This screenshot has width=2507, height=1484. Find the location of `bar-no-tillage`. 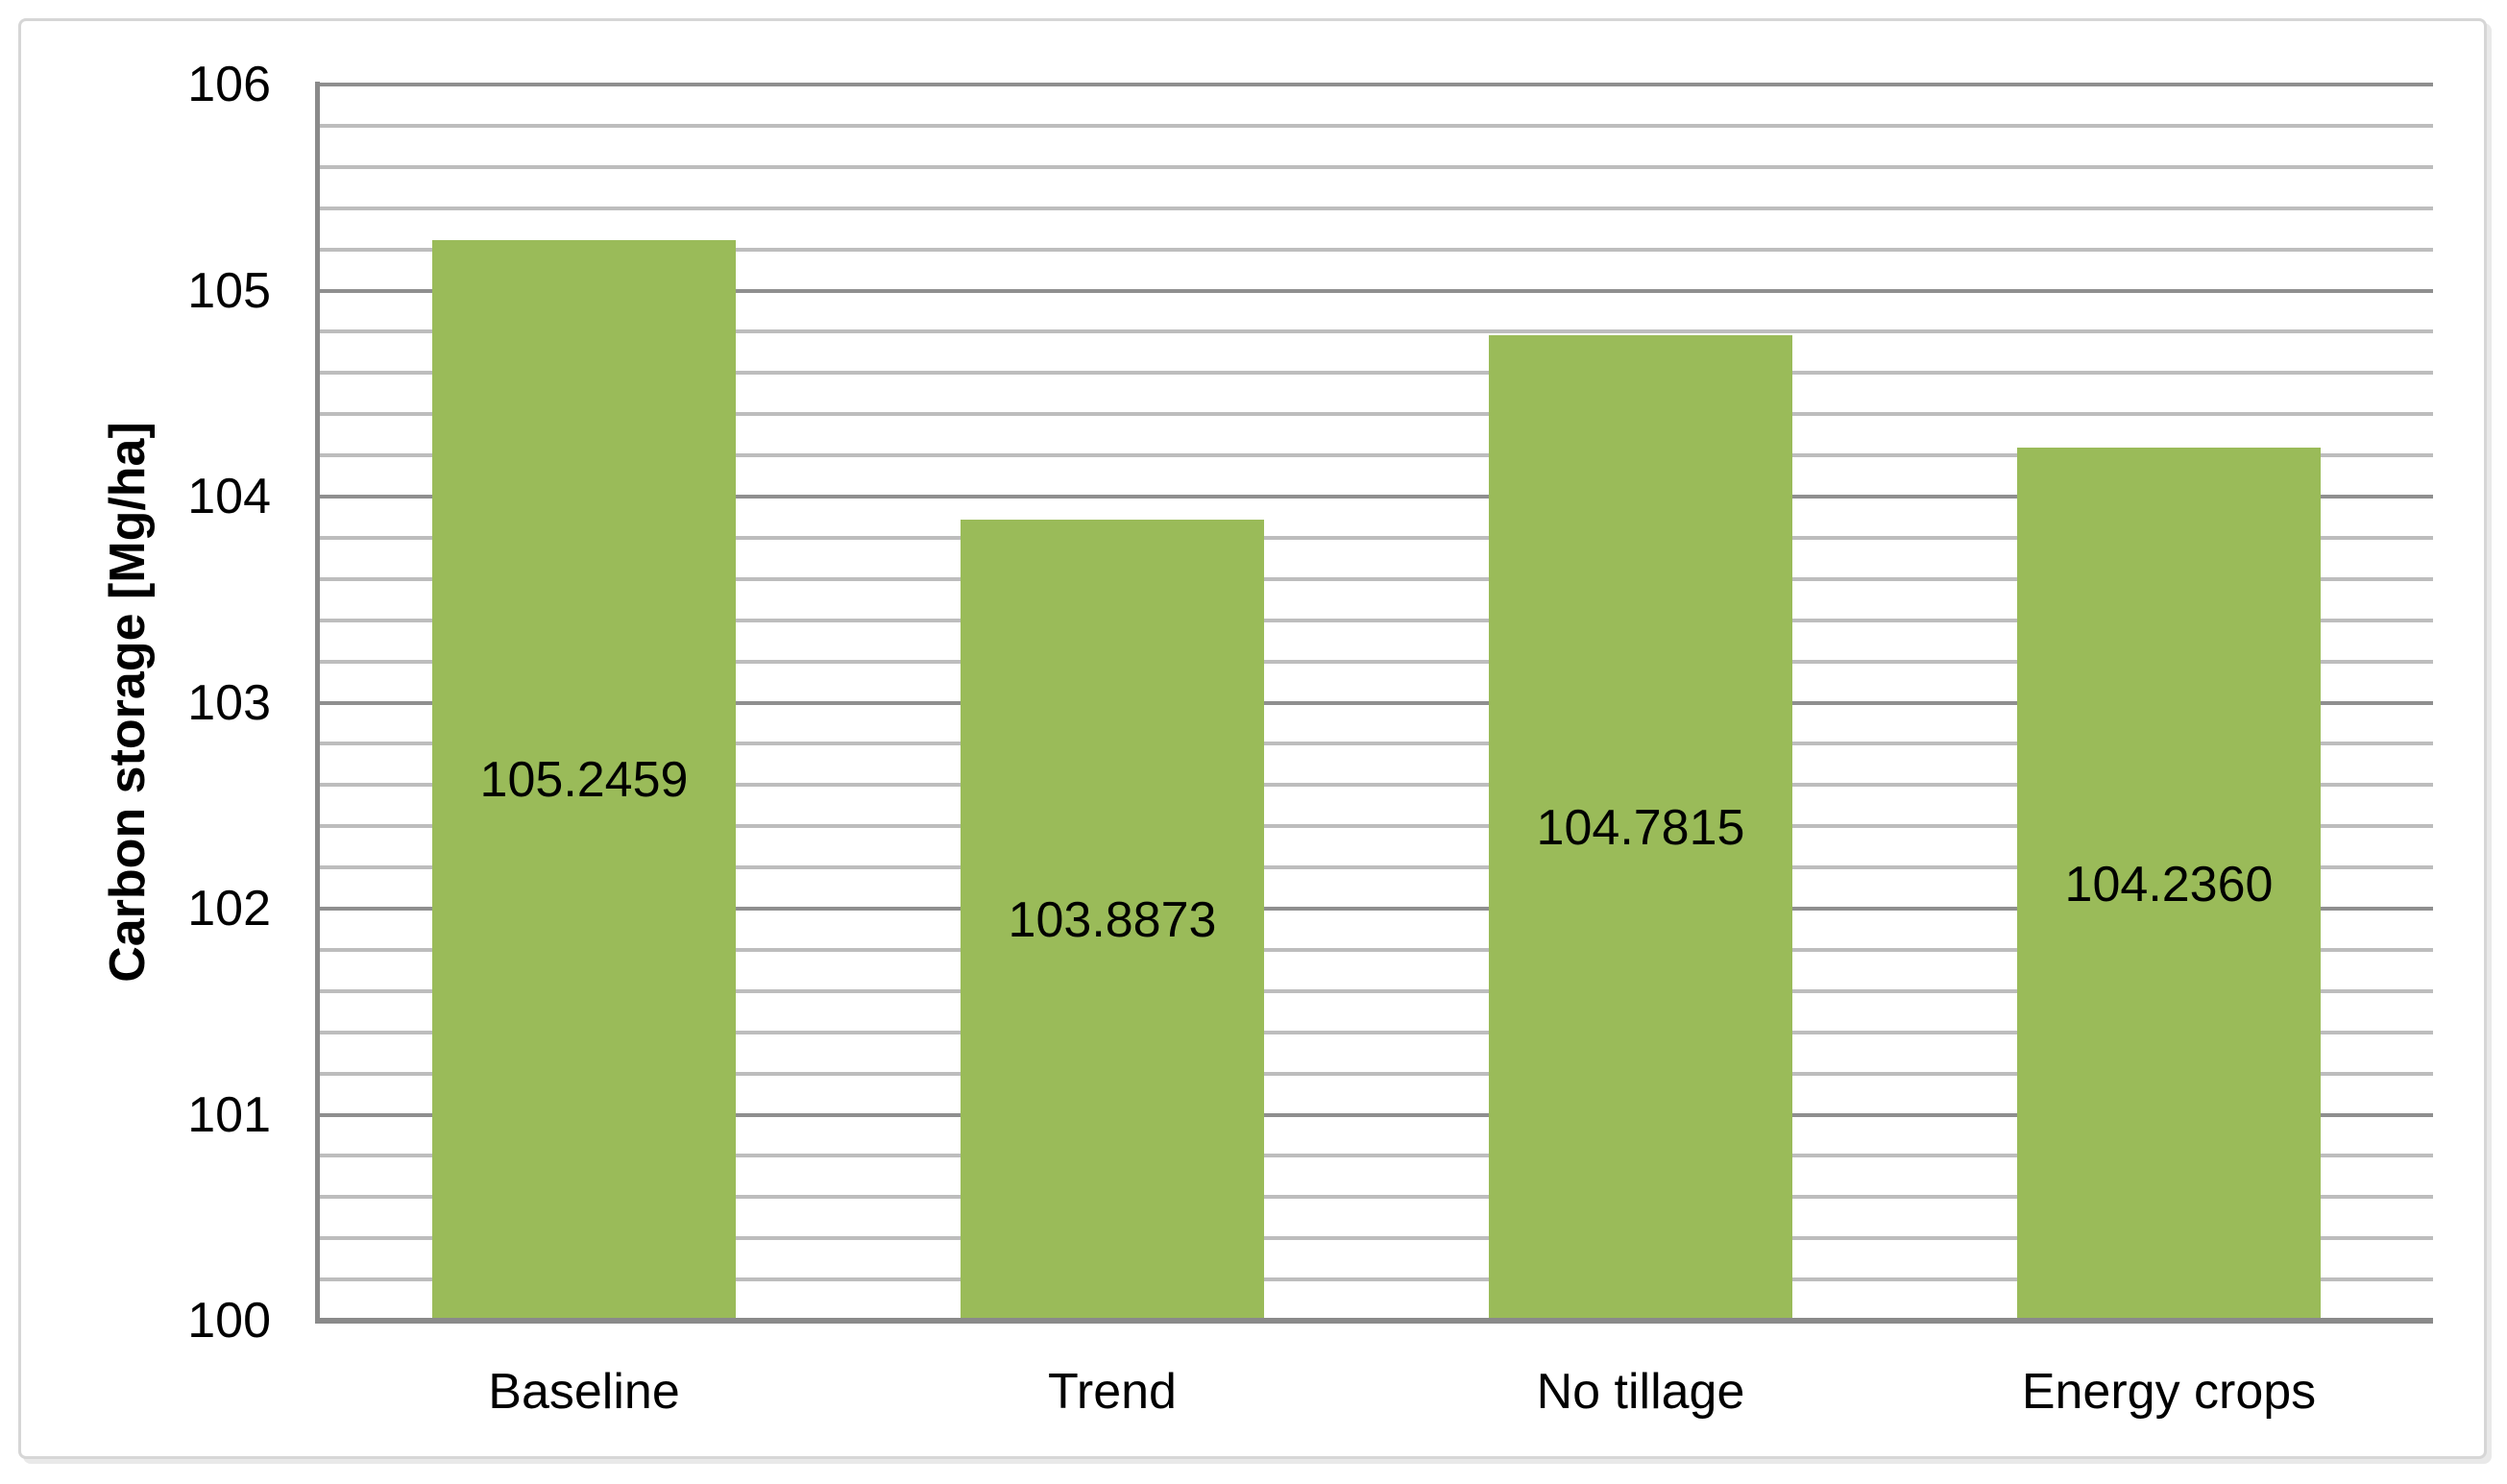

bar-no-tillage is located at coordinates (1641, 828).